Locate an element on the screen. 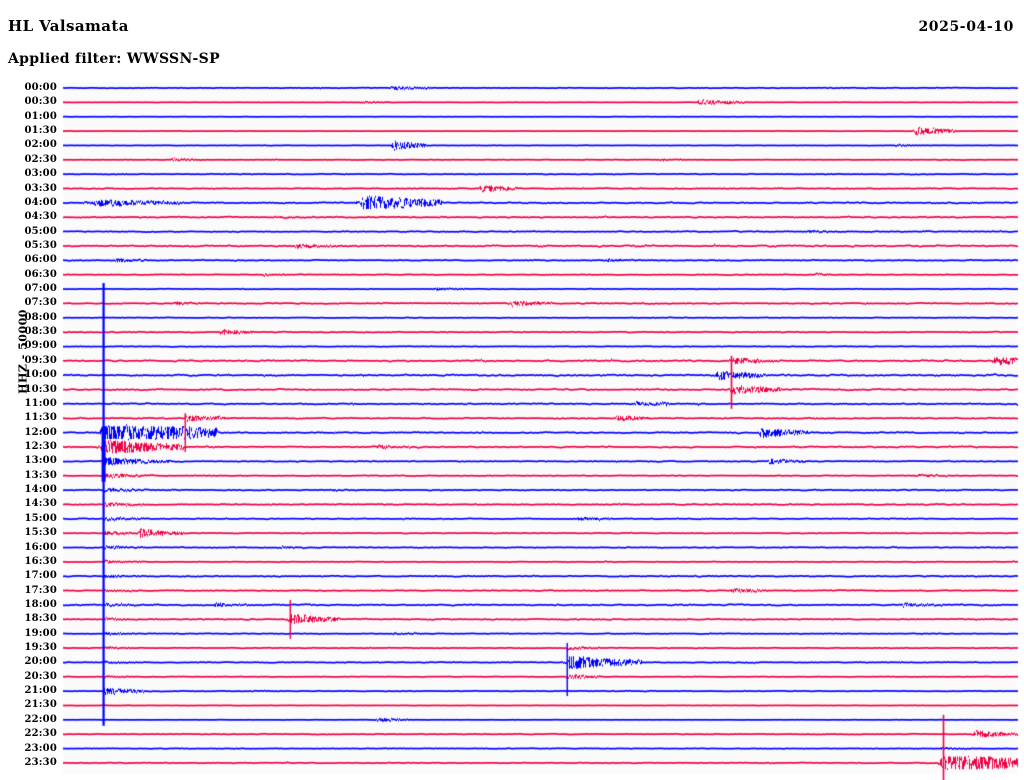 This screenshot has height=780, width=1024. page-title: HL Valsamata is located at coordinates (68, 26).